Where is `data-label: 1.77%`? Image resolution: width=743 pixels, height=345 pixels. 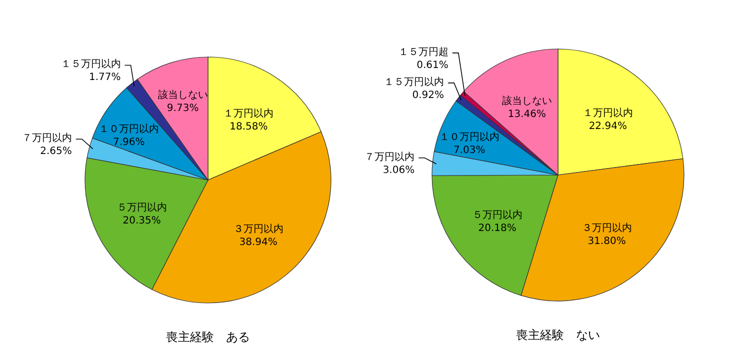
data-label: 1.77% is located at coordinates (104, 78).